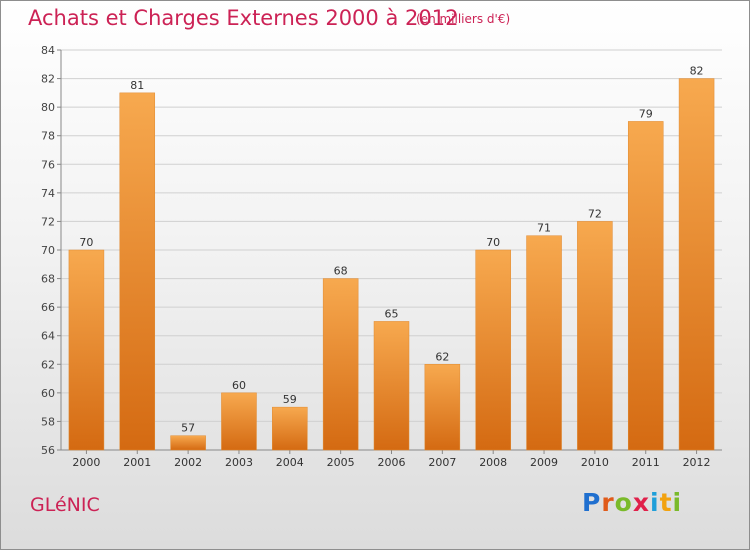  I want to click on brand-letter: r, so click(608, 502).